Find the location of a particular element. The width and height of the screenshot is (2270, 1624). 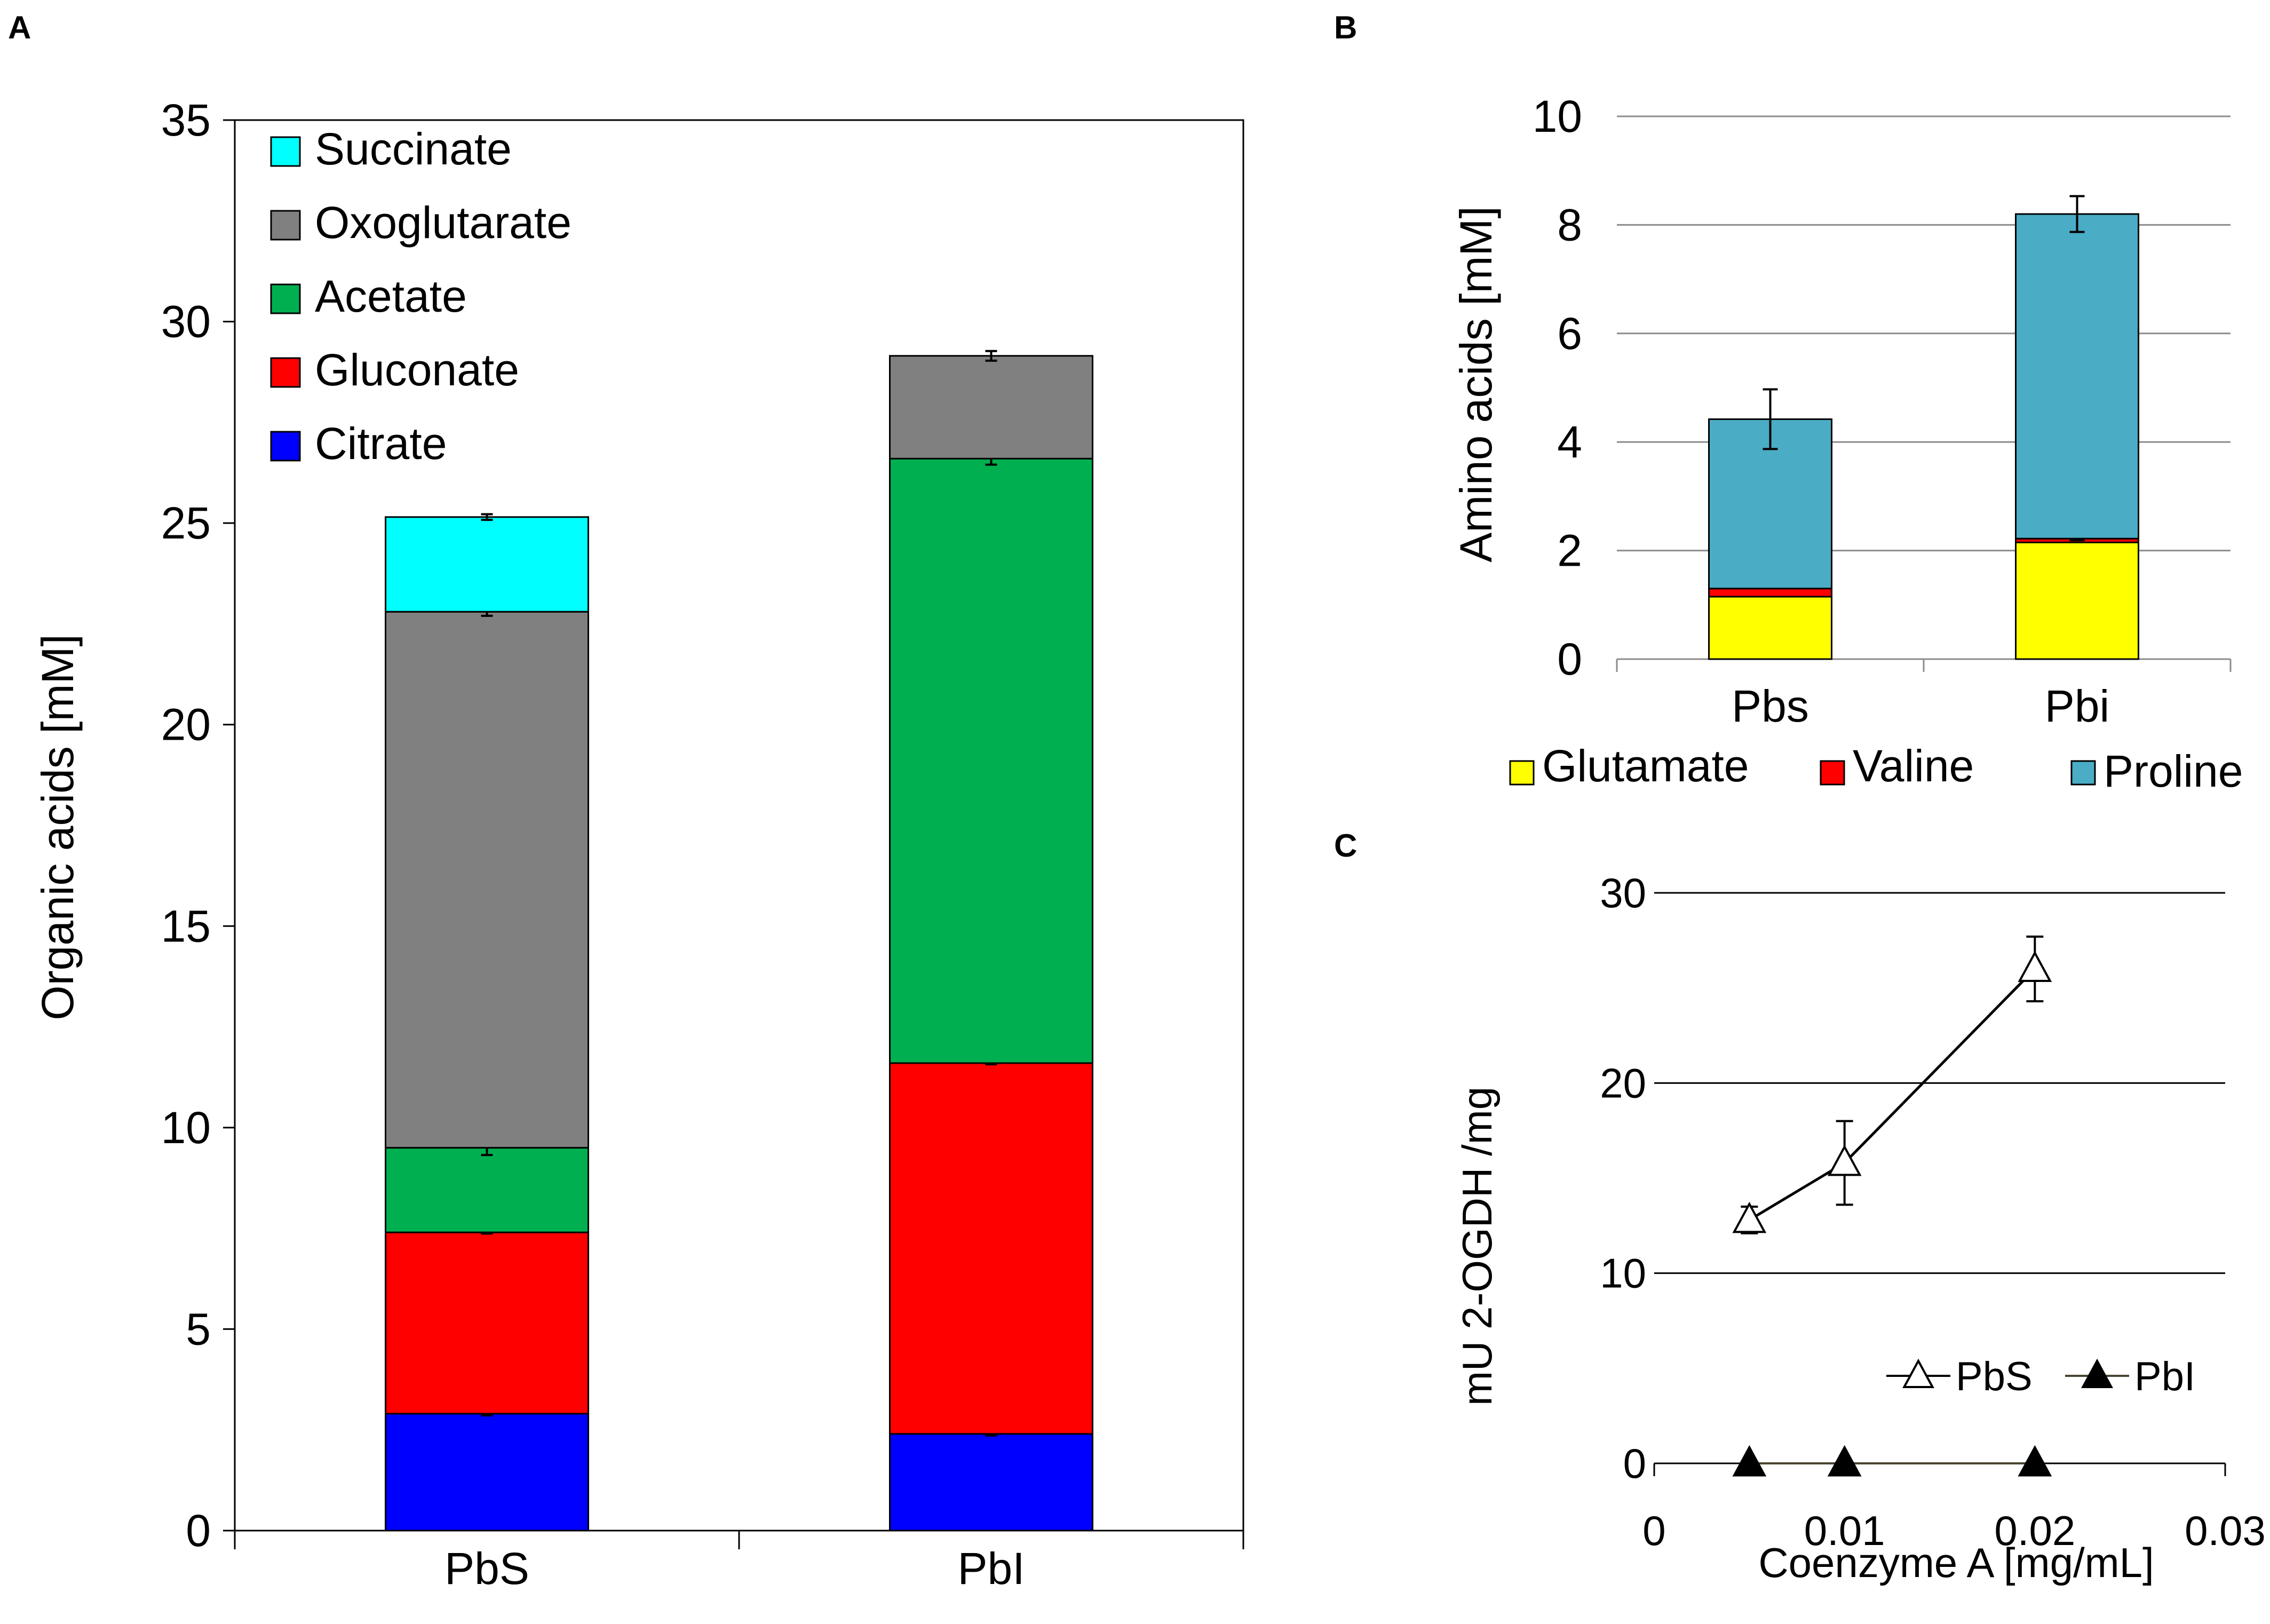

panel-b-y-axis-label: Amino acids [mM] is located at coordinates (1476, 384).